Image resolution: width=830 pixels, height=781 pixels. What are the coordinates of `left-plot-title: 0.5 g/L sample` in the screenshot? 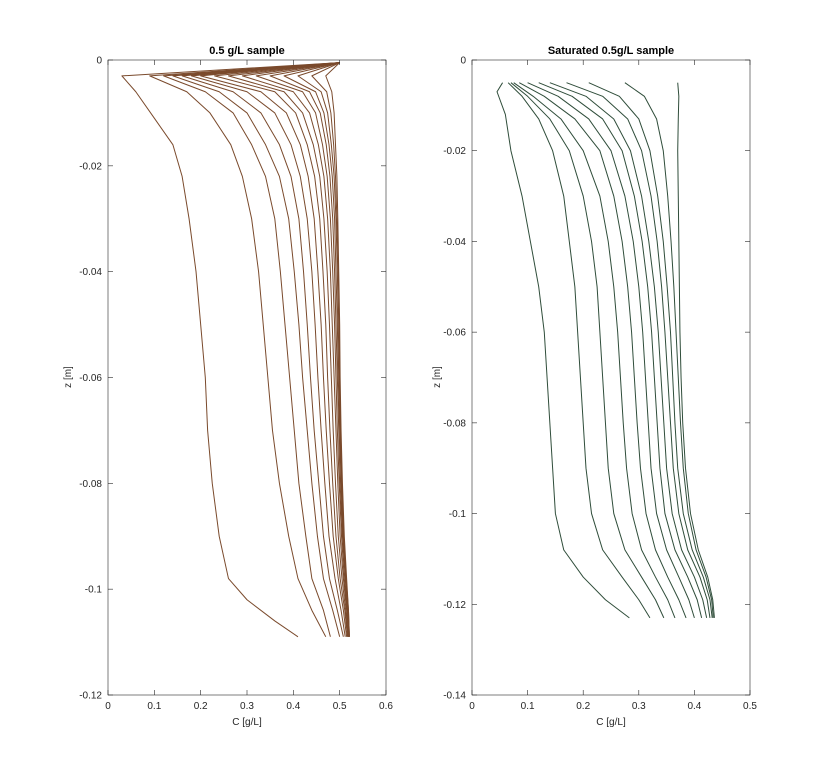 It's located at (247, 51).